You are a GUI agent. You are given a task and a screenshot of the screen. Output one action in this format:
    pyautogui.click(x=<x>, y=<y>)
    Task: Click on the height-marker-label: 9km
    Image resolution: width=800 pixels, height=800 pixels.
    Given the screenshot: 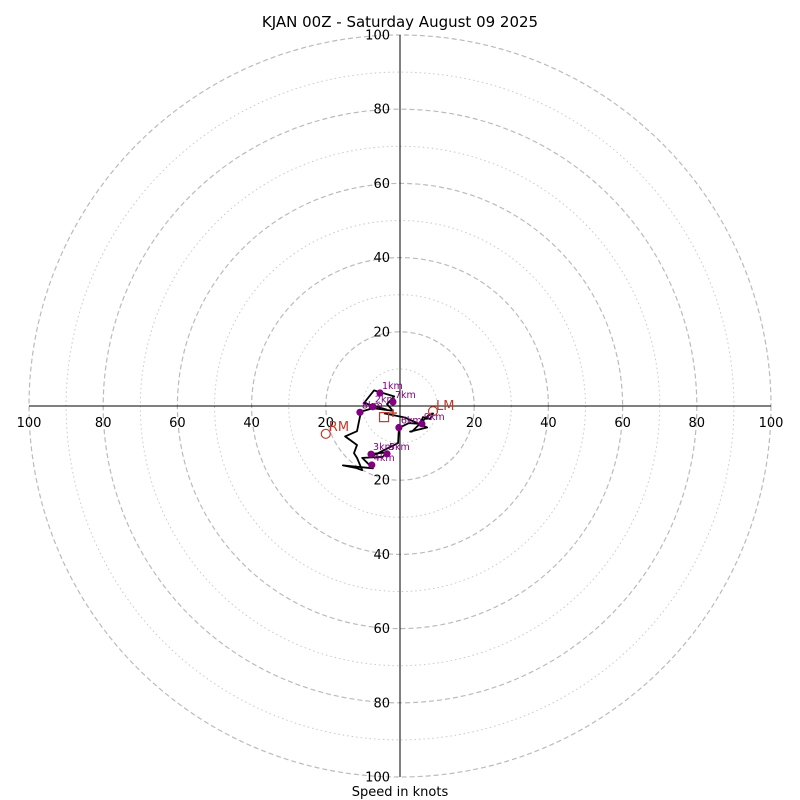 What is the action you would take?
    pyautogui.click(x=434, y=417)
    